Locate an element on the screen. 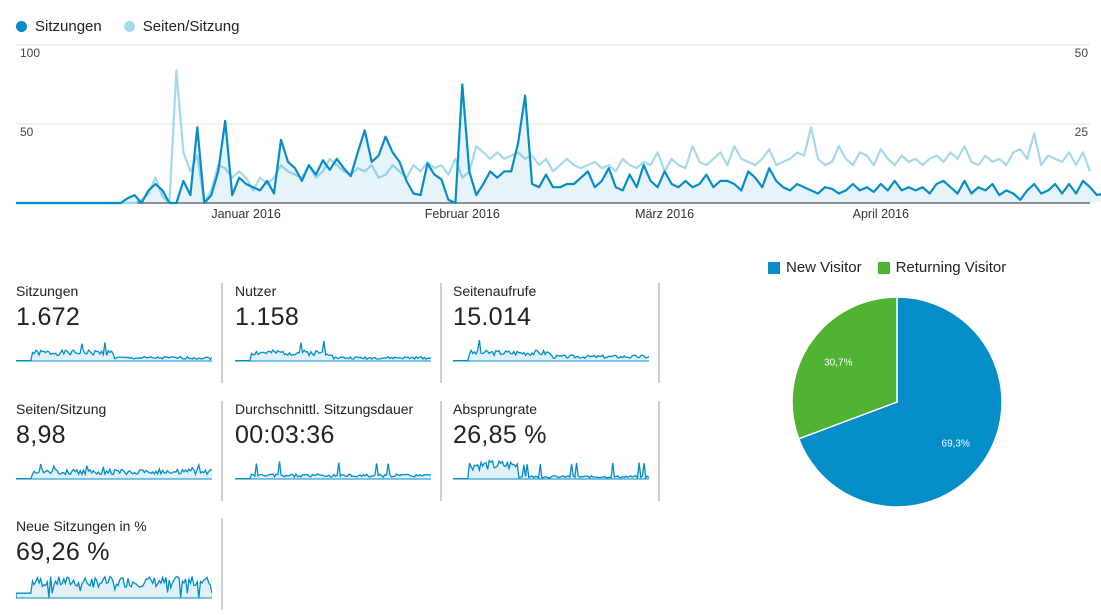 This screenshot has height=615, width=1101. metric-absprungrate: Absprungrate 26,85 % is located at coordinates (556, 451).